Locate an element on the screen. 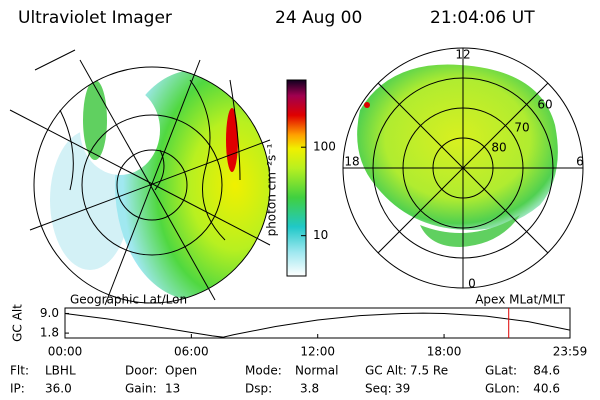  field-label: GLat: is located at coordinates (501, 371).